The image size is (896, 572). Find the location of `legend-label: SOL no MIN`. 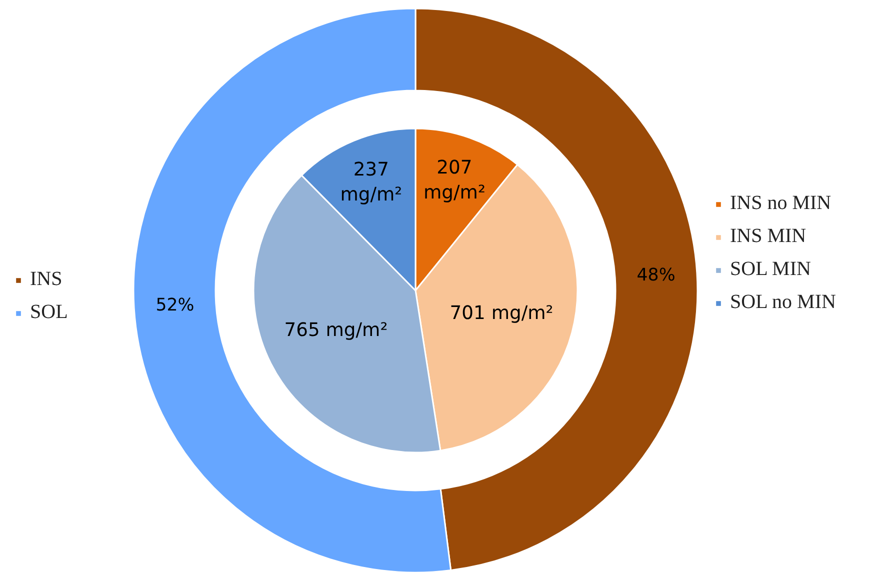

legend-label: SOL no MIN is located at coordinates (783, 302).